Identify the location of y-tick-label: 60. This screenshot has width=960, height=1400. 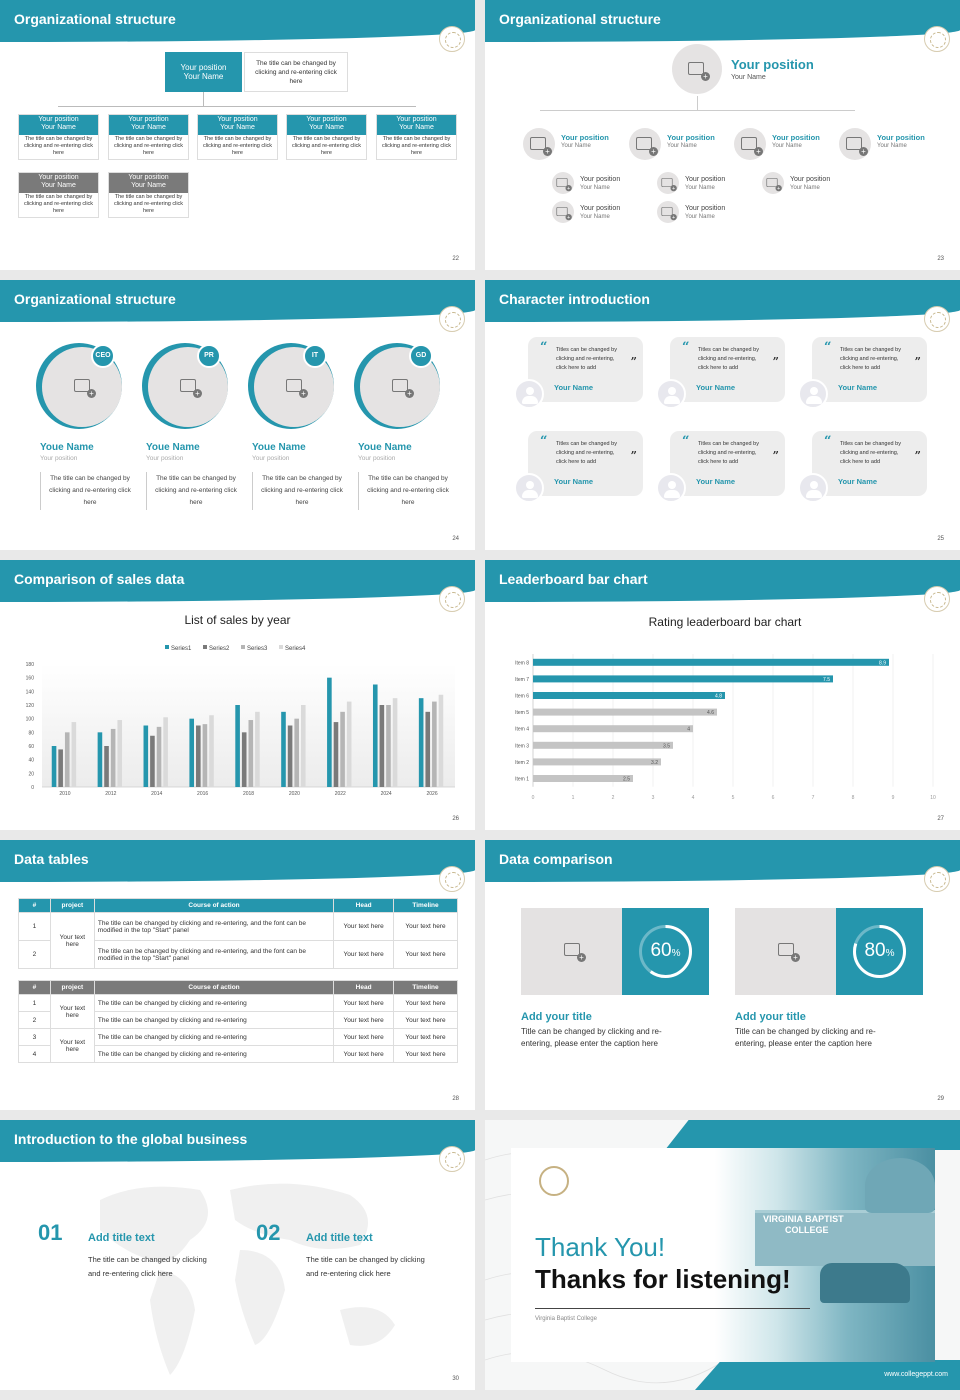
(31, 747).